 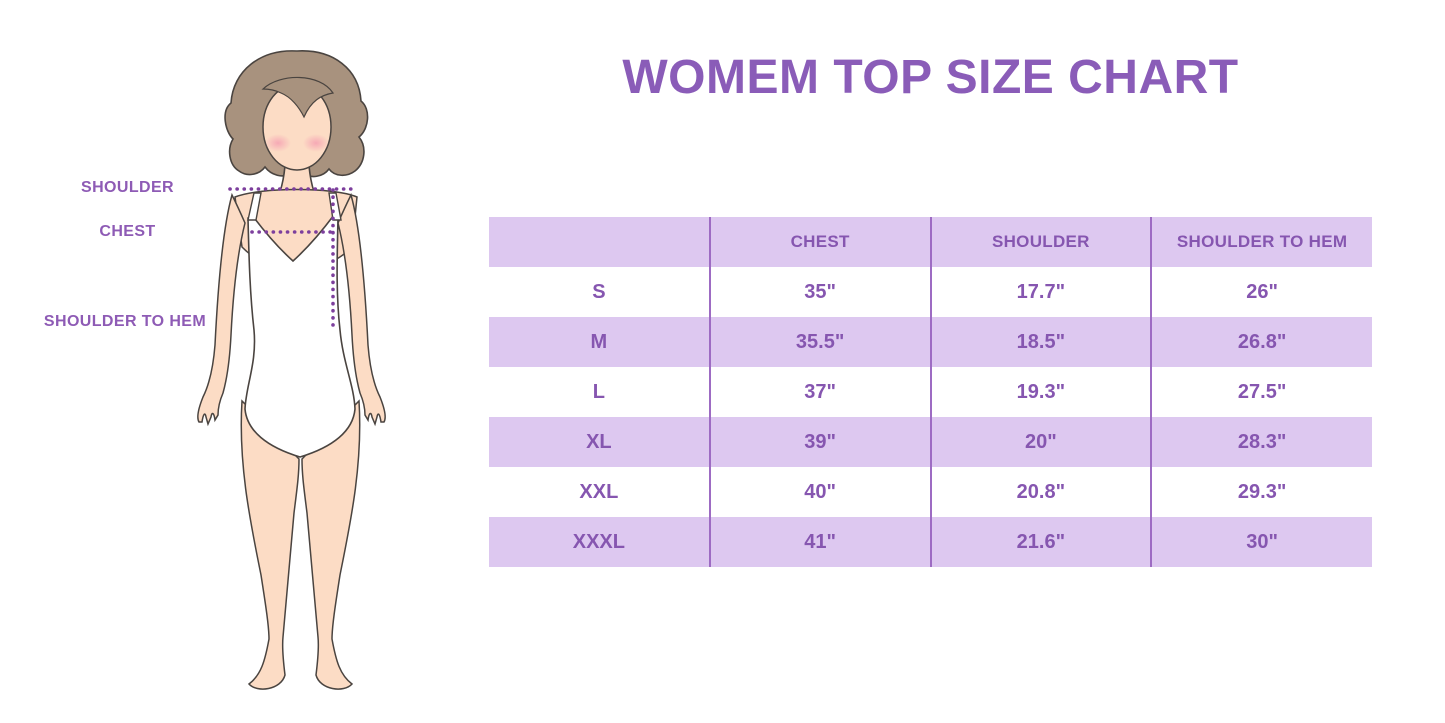 I want to click on table-row-l: L 37" 19.3" 27.5", so click(x=930, y=392).